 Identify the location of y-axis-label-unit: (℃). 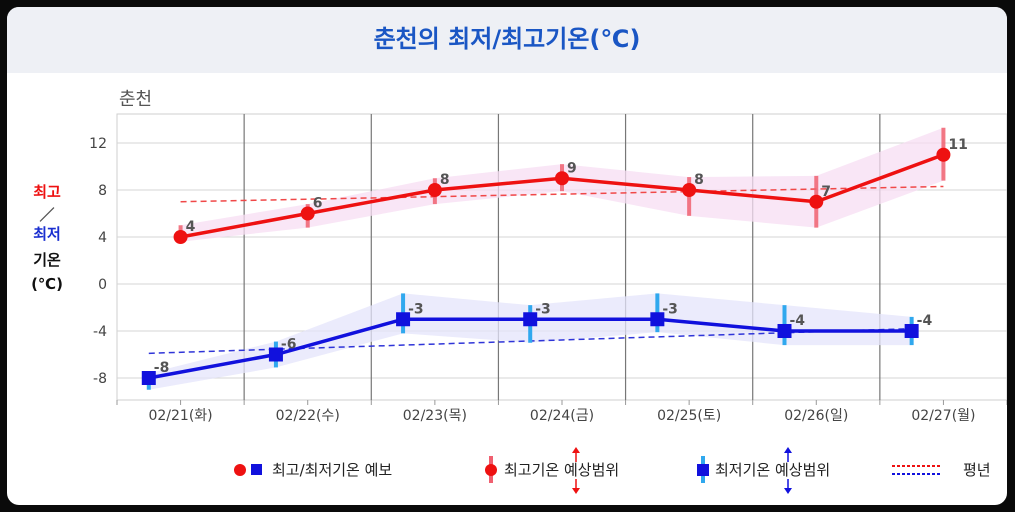
(47, 284).